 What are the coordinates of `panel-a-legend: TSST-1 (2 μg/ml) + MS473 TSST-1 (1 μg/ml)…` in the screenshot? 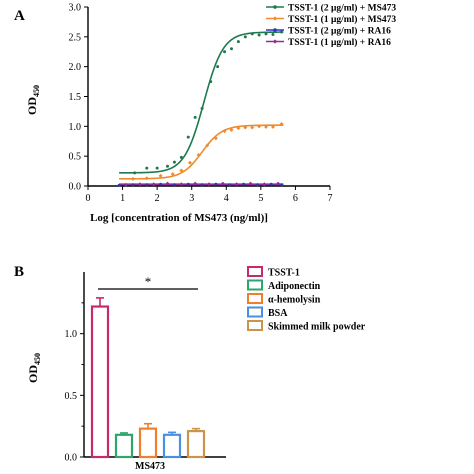 It's located at (331, 25).